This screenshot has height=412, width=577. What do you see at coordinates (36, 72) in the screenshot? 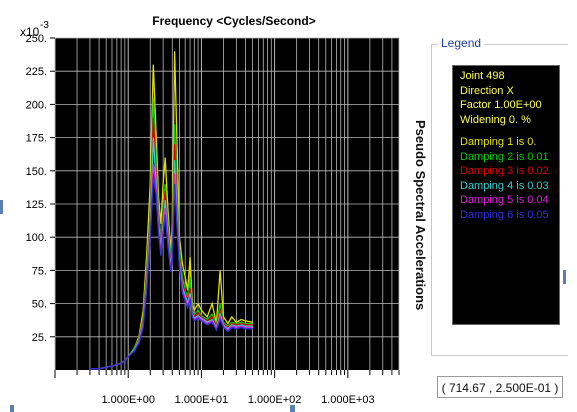
I see `y-tick-label: 225.` at bounding box center [36, 72].